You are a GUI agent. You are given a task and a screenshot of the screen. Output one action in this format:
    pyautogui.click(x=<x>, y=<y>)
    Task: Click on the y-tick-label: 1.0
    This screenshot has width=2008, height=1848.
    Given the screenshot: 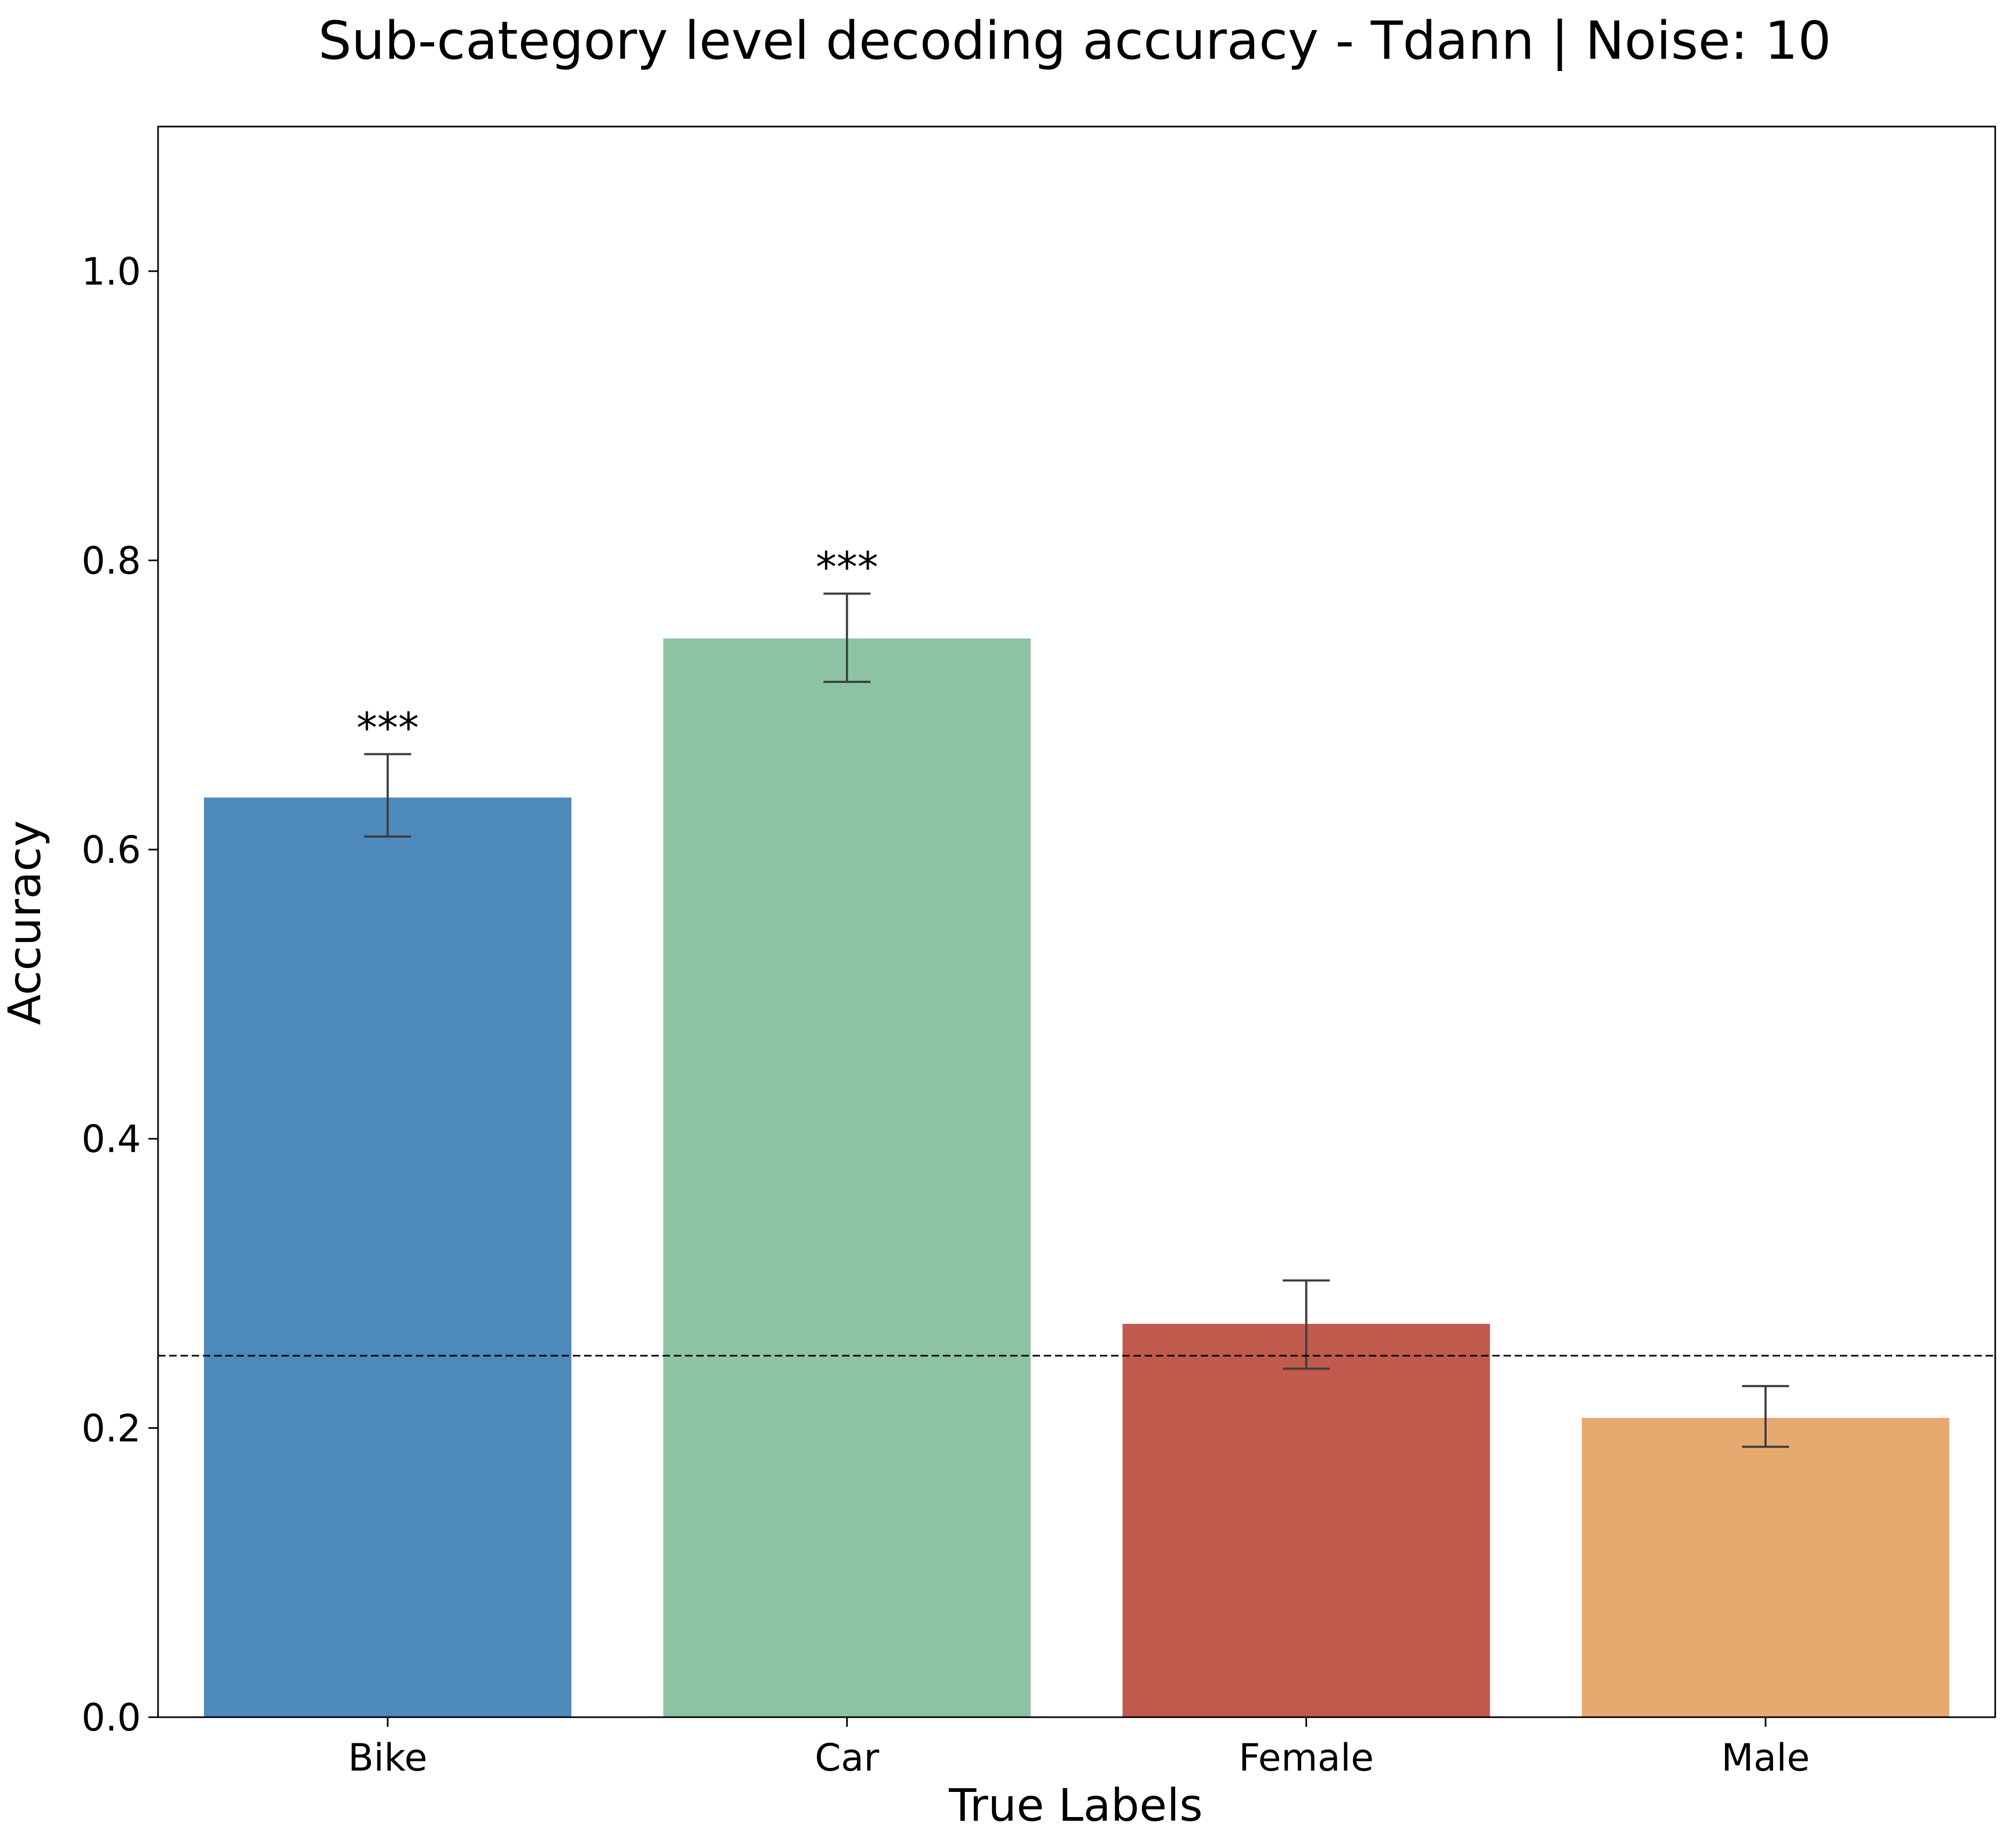 What is the action you would take?
    pyautogui.click(x=111, y=272)
    